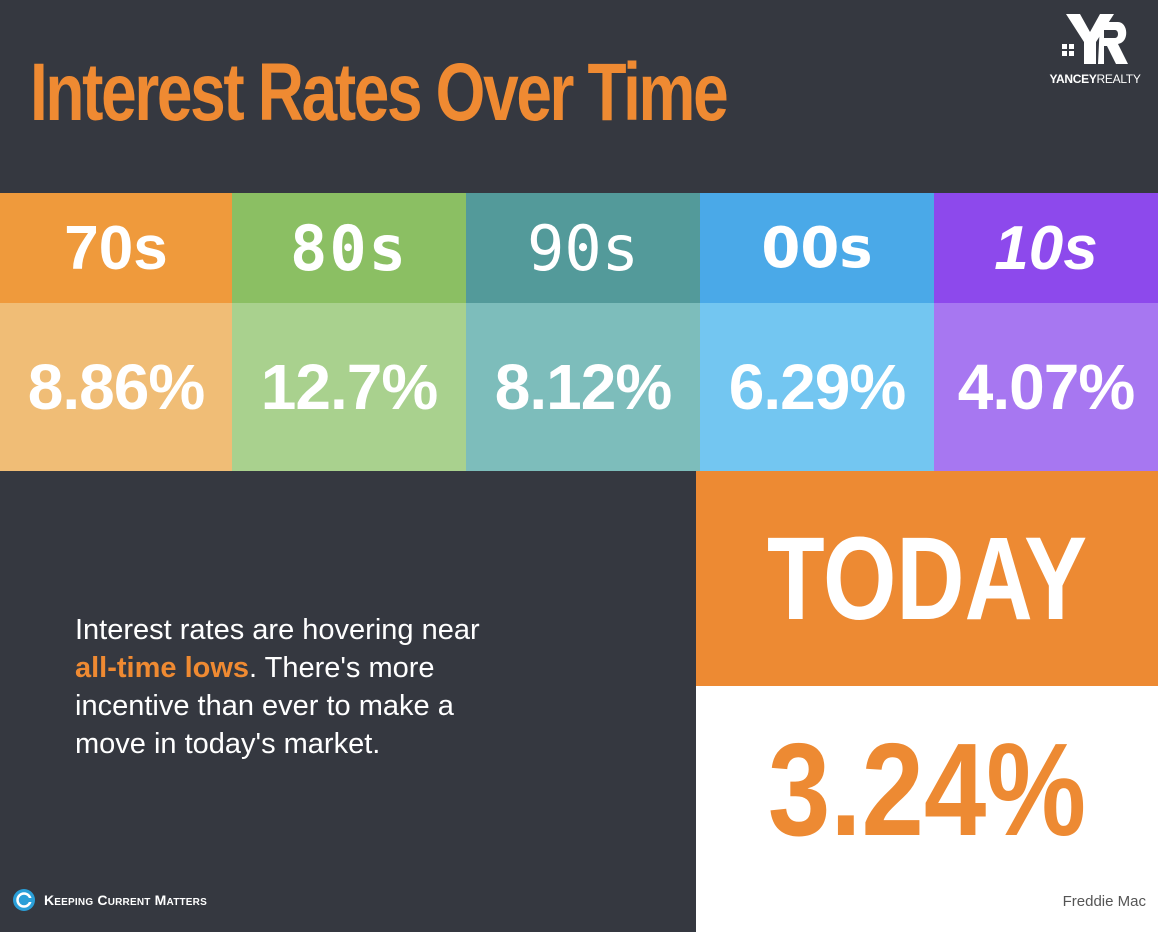 The image size is (1158, 932). I want to click on decade-column-70s: 70s 8.86%, so click(116, 332).